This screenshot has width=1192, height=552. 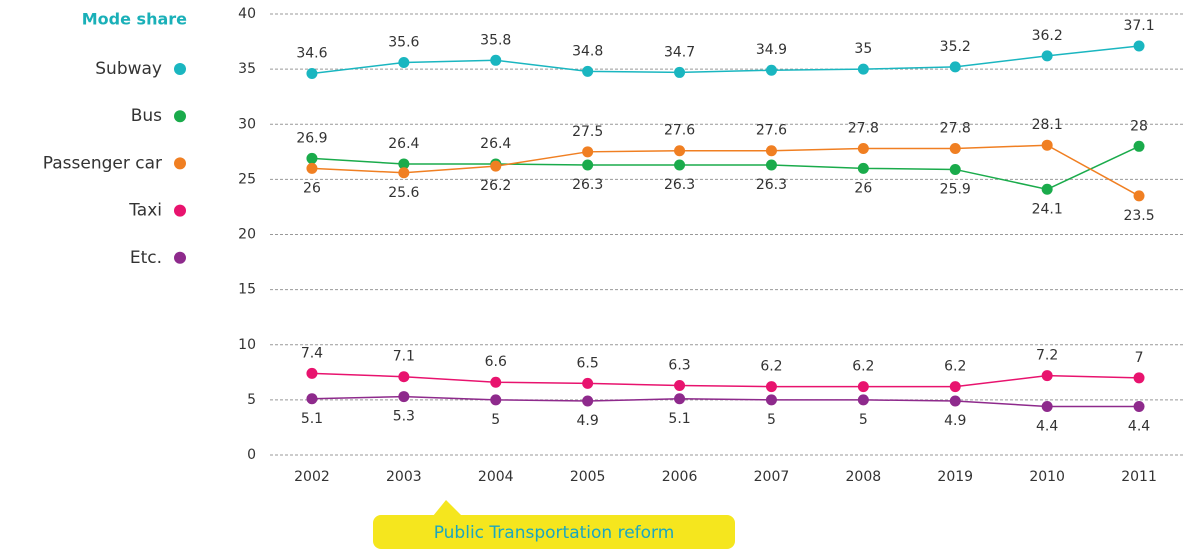 What do you see at coordinates (1138, 26) in the screenshot?
I see `data-label: 37.1` at bounding box center [1138, 26].